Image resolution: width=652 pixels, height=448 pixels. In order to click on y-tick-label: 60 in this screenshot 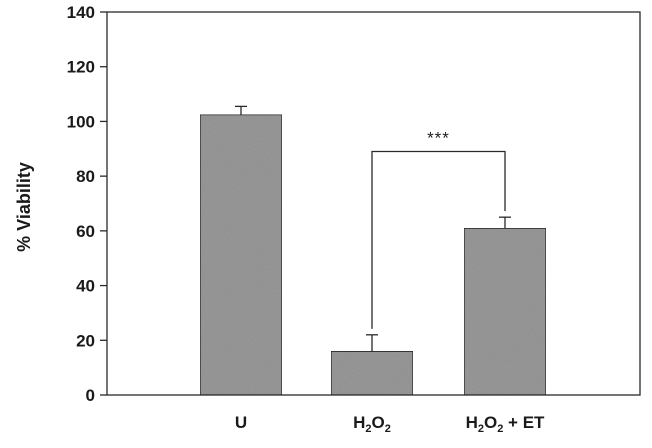, I will do `click(85, 231)`.